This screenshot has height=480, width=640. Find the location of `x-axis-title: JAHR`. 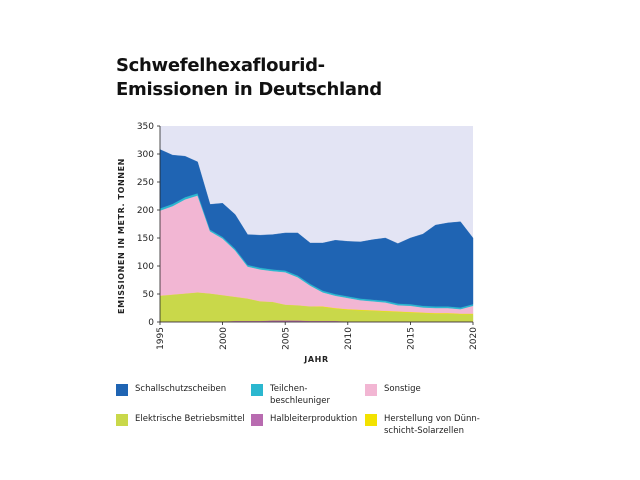

x-axis-title: JAHR is located at coordinates (315, 359).